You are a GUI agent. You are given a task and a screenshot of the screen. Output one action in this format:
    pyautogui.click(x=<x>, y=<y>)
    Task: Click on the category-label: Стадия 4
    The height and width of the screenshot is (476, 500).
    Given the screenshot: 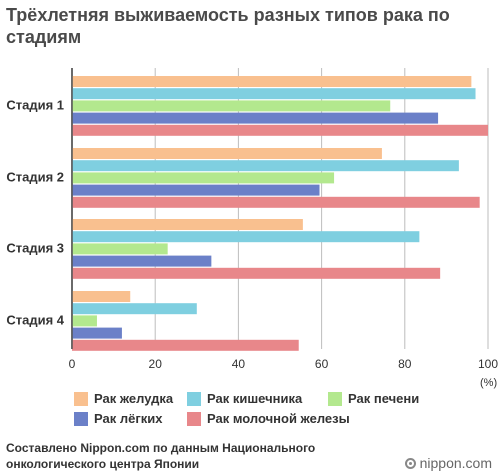 What is the action you would take?
    pyautogui.click(x=35, y=319)
    